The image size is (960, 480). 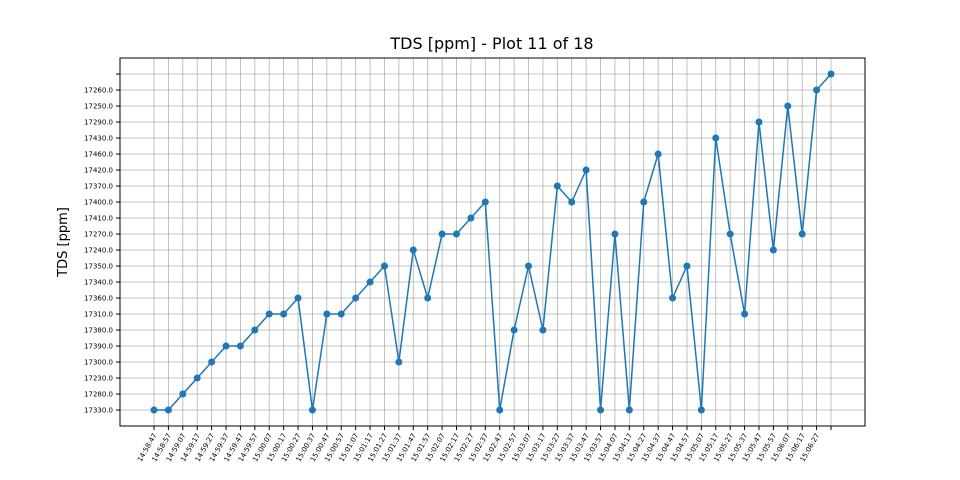 I want to click on y-tick-label: 17360.0, so click(x=98, y=299).